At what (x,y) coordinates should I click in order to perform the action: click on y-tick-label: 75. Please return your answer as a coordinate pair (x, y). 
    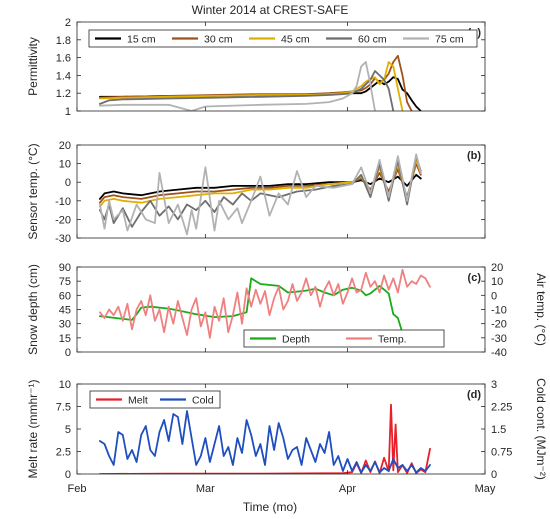
    Looking at the image, I should click on (65, 282).